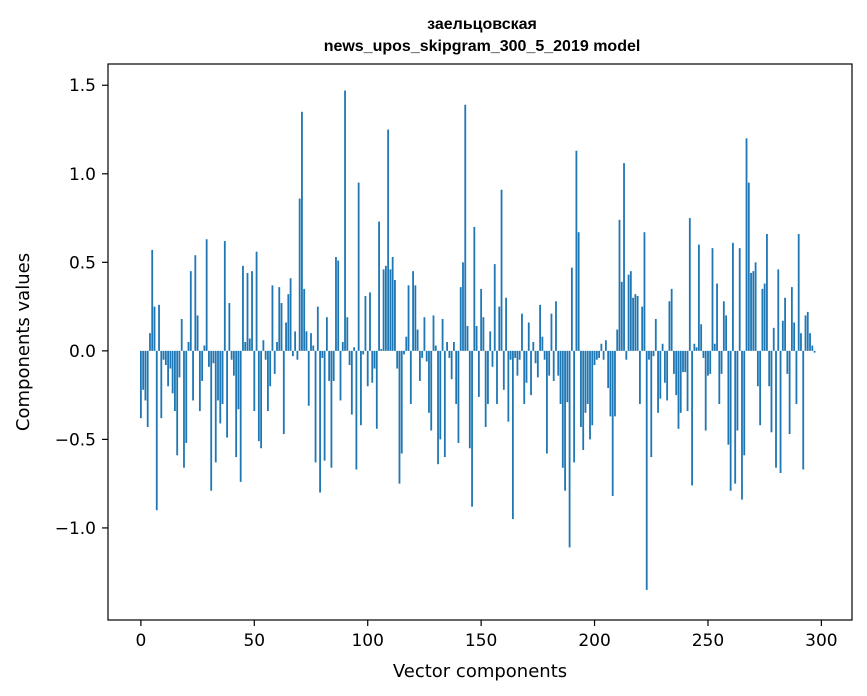 This screenshot has height=696, width=867. What do you see at coordinates (482, 24) in the screenshot?
I see `chart-title-line-1: заельцовская` at bounding box center [482, 24].